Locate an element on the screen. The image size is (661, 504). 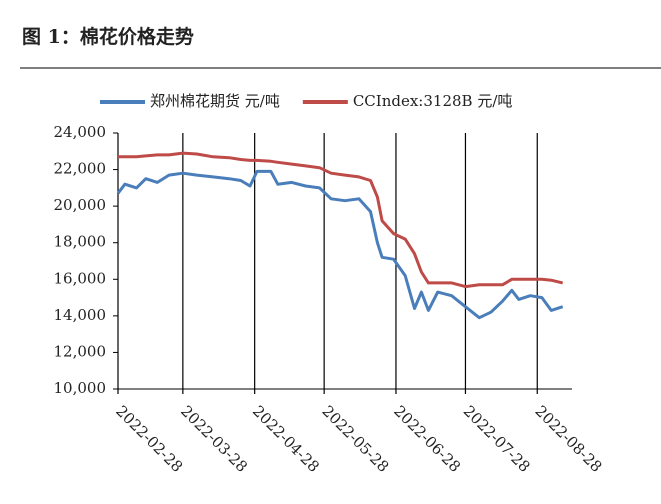
y-tick-label: 10,000 is located at coordinates (80, 388).